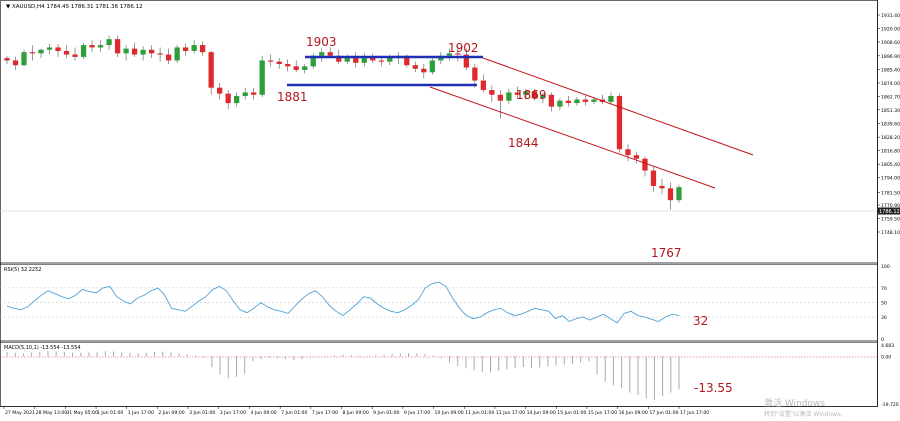 Image resolution: width=900 pixels, height=421 pixels. What do you see at coordinates (890, 16) in the screenshot?
I see `price-tick-label: 1931.40` at bounding box center [890, 16].